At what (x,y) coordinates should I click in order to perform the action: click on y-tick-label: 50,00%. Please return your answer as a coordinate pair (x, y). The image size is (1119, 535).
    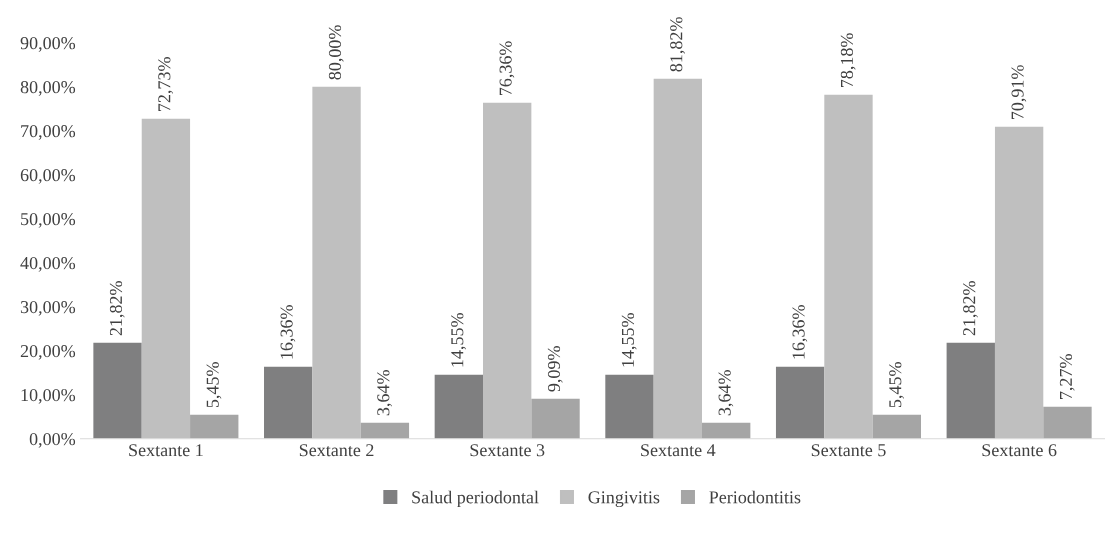
    Looking at the image, I should click on (48, 220).